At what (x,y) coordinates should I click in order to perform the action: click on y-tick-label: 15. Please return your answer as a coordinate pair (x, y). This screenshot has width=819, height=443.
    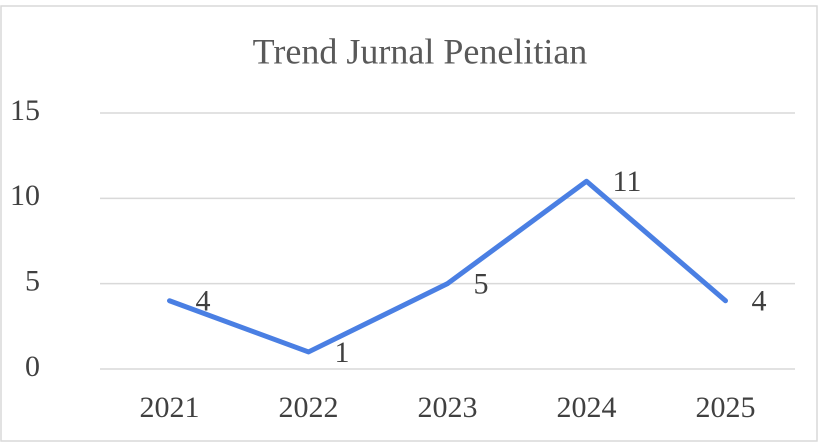
    Looking at the image, I should click on (25, 110).